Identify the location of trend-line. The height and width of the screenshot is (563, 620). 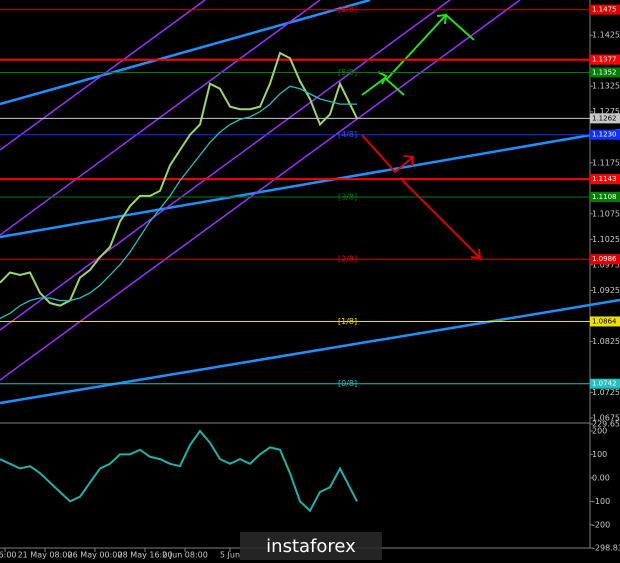
(185, 53).